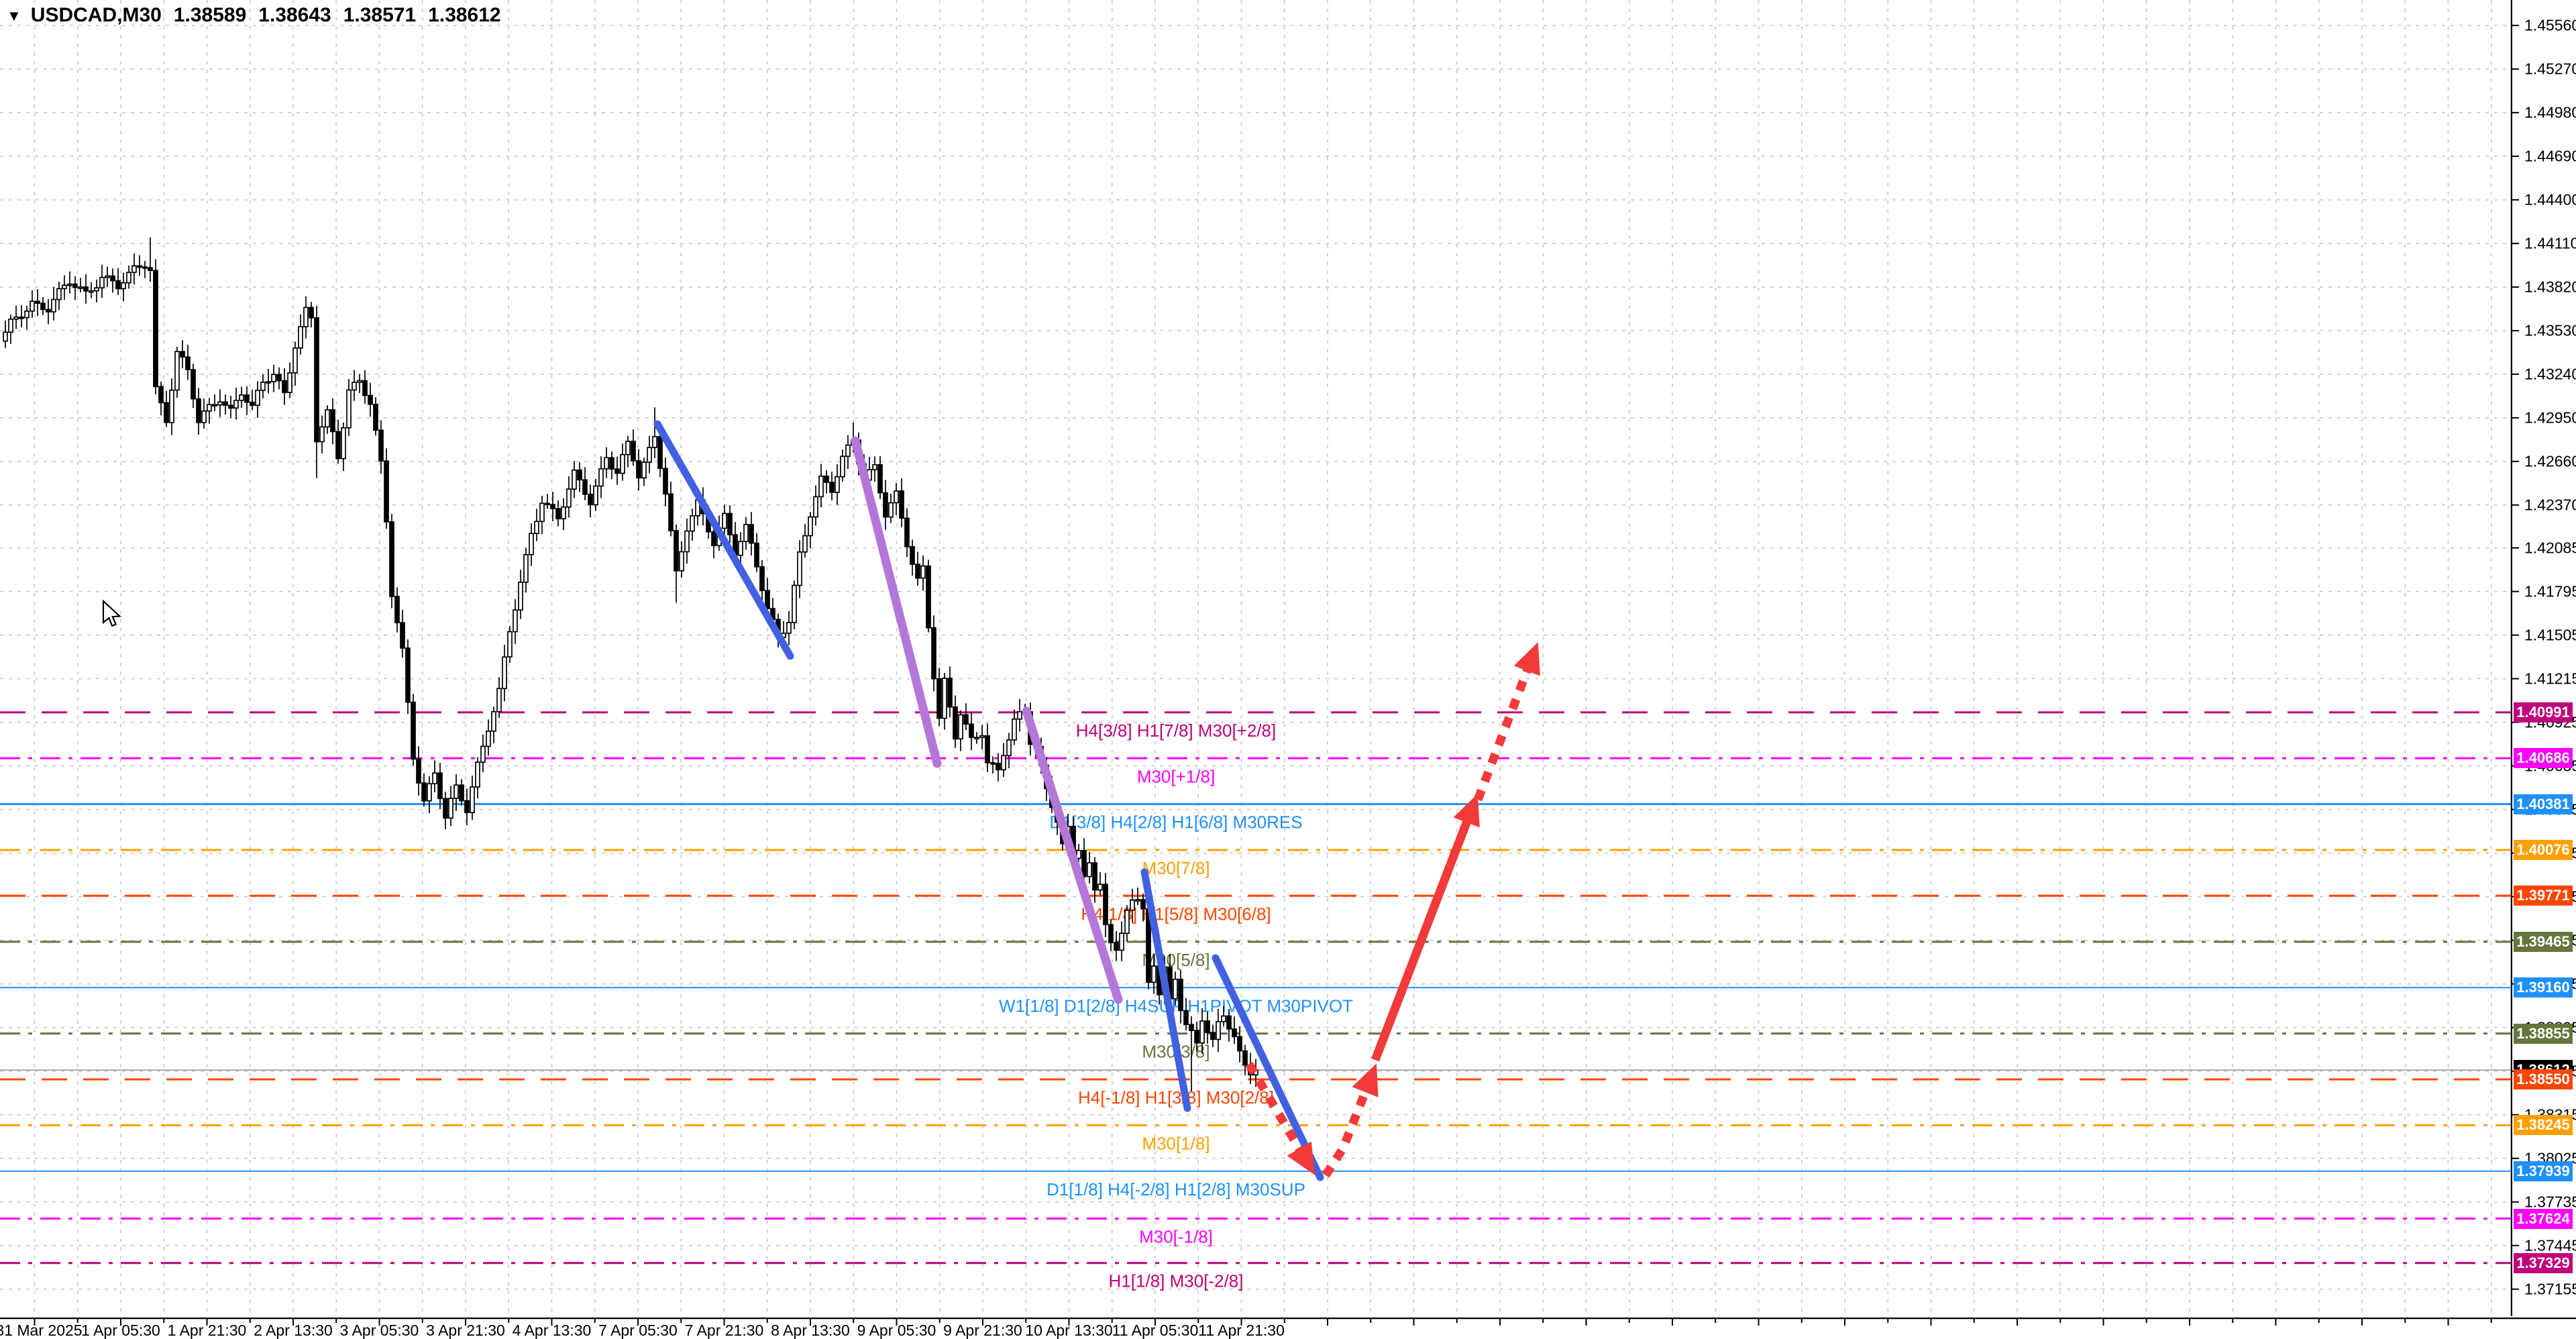 The height and width of the screenshot is (1339, 2576). Describe the element at coordinates (2543, 1171) in the screenshot. I see `price-tag: 1.37939` at that location.